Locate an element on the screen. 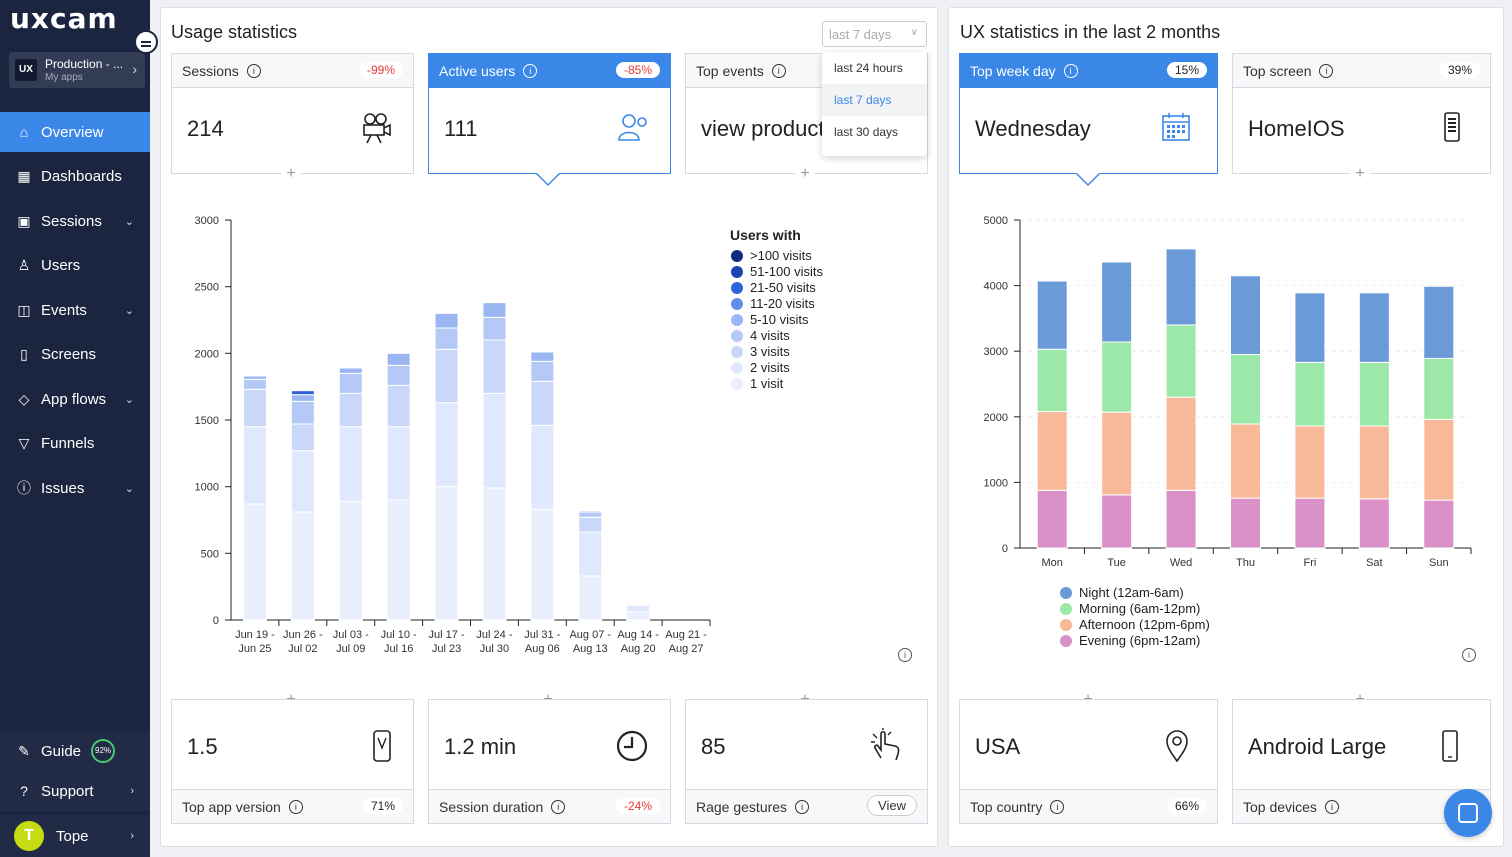 The width and height of the screenshot is (1512, 857). guide-item: ✎ Guide 92% is located at coordinates (75, 751).